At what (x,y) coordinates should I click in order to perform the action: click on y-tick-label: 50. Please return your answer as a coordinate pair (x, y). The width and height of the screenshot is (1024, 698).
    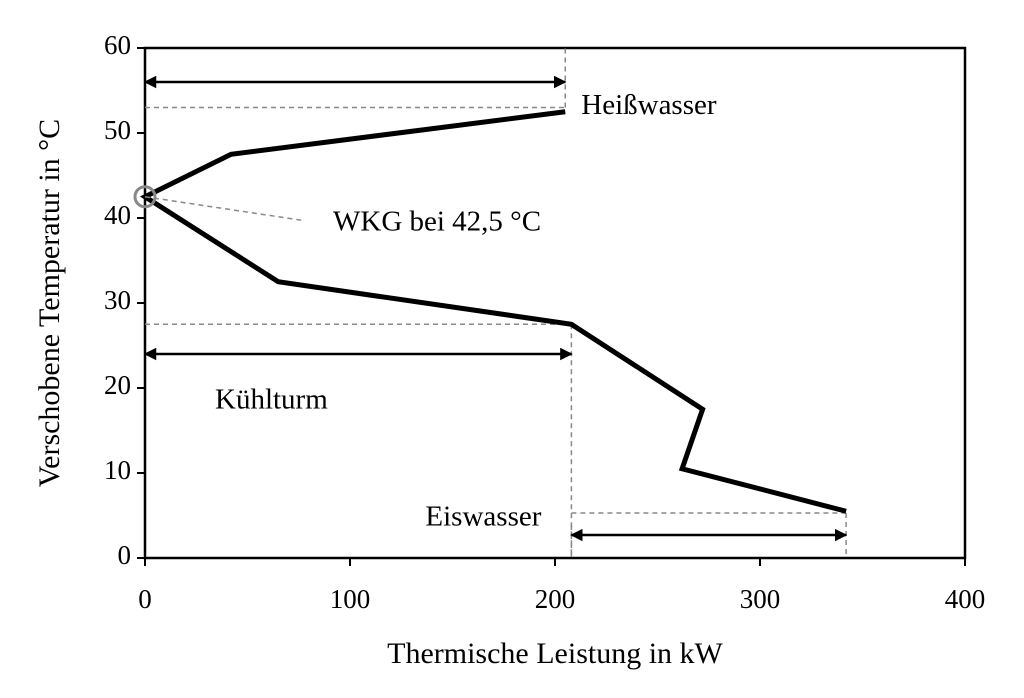
    Looking at the image, I should click on (117, 130).